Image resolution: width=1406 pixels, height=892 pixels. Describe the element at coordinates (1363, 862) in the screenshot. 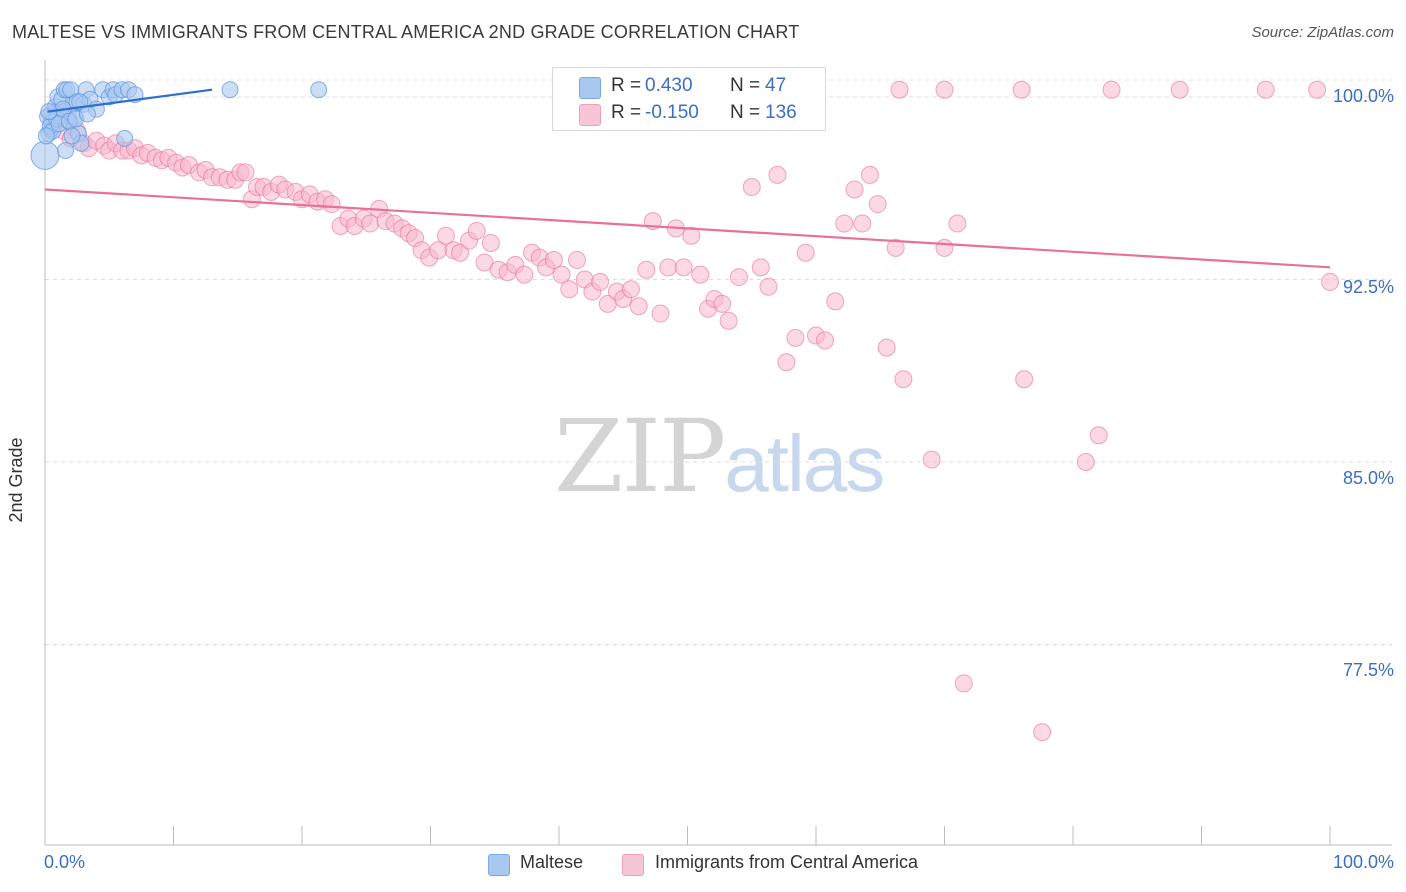

I see `x-tick-label-max: 100.0%` at that location.